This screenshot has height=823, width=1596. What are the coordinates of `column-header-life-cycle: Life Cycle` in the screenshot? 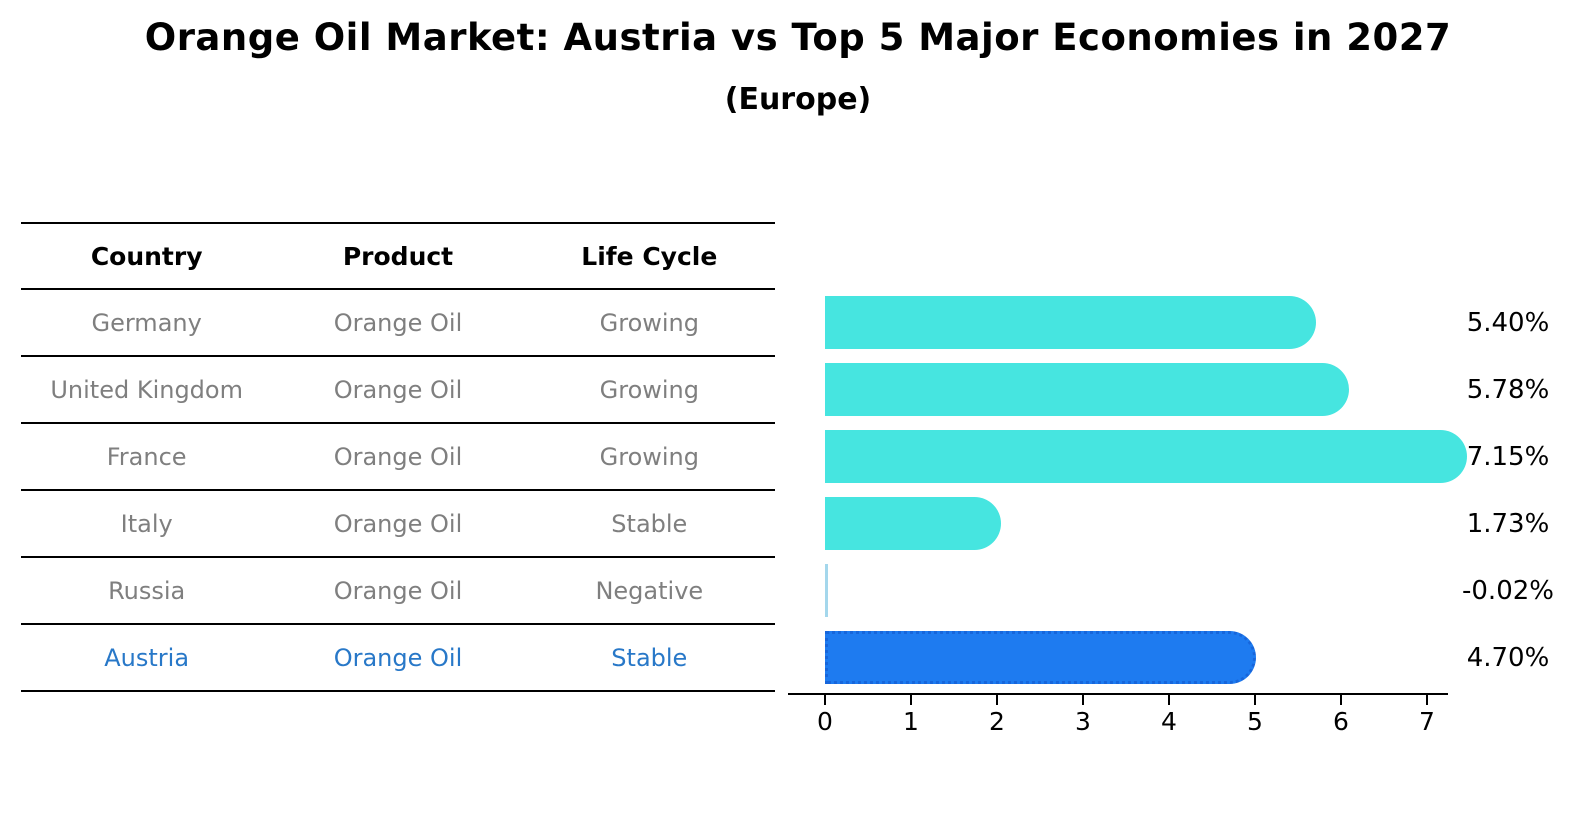 It's located at (649, 256).